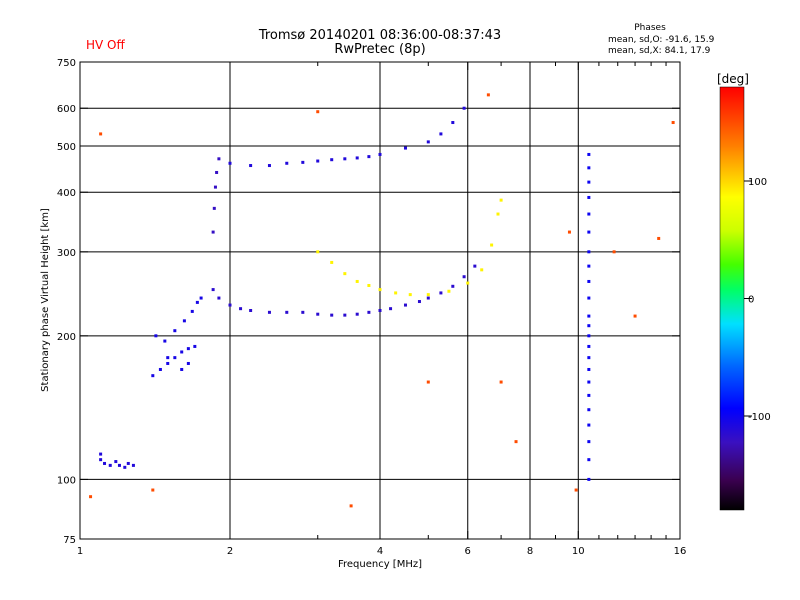 This screenshot has width=800, height=600. What do you see at coordinates (661, 40) in the screenshot?
I see `stats-line-o: mean, sd,O: -91.6, 15.9` at bounding box center [661, 40].